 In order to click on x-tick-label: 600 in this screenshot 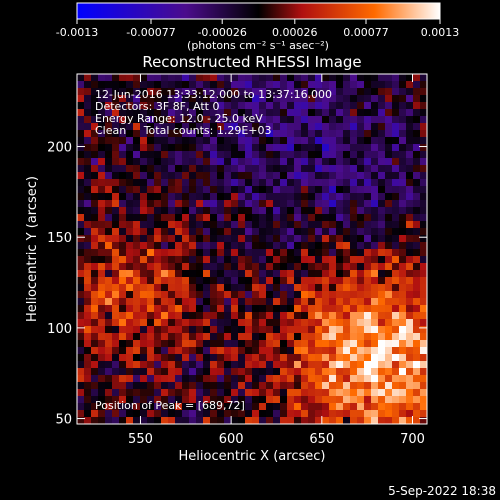, I will do `click(231, 439)`.